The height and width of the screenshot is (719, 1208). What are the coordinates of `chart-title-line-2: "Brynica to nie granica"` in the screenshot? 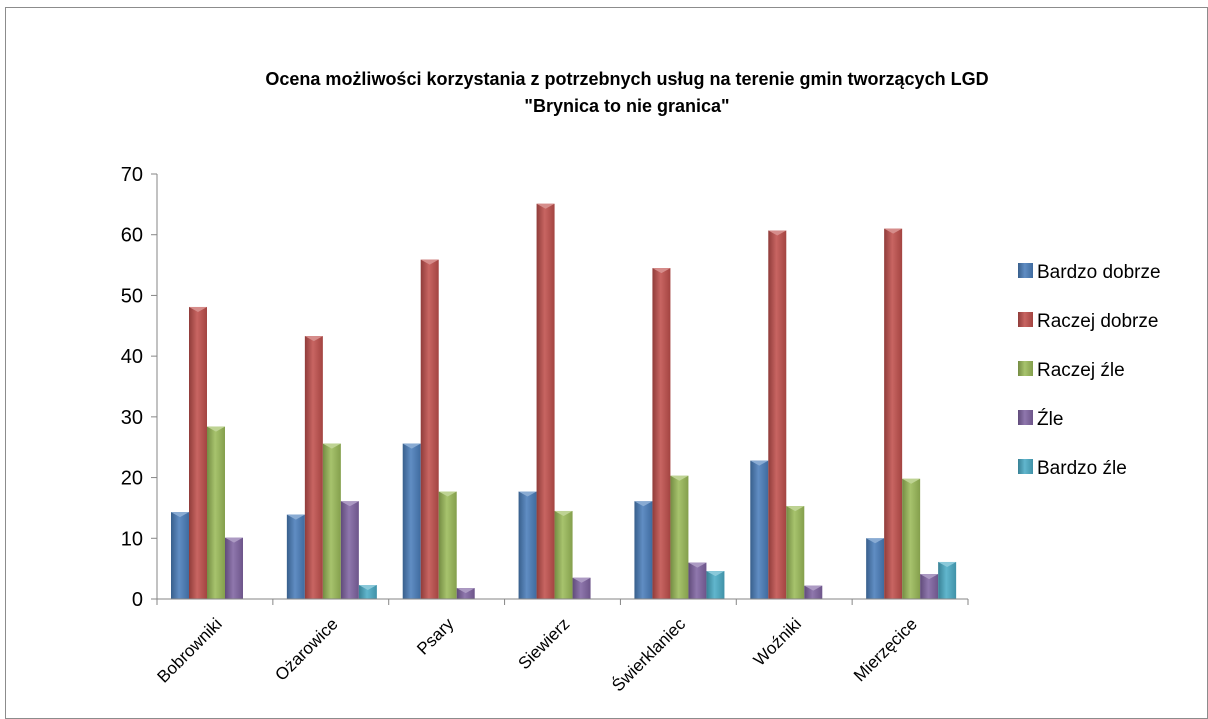 It's located at (627, 106).